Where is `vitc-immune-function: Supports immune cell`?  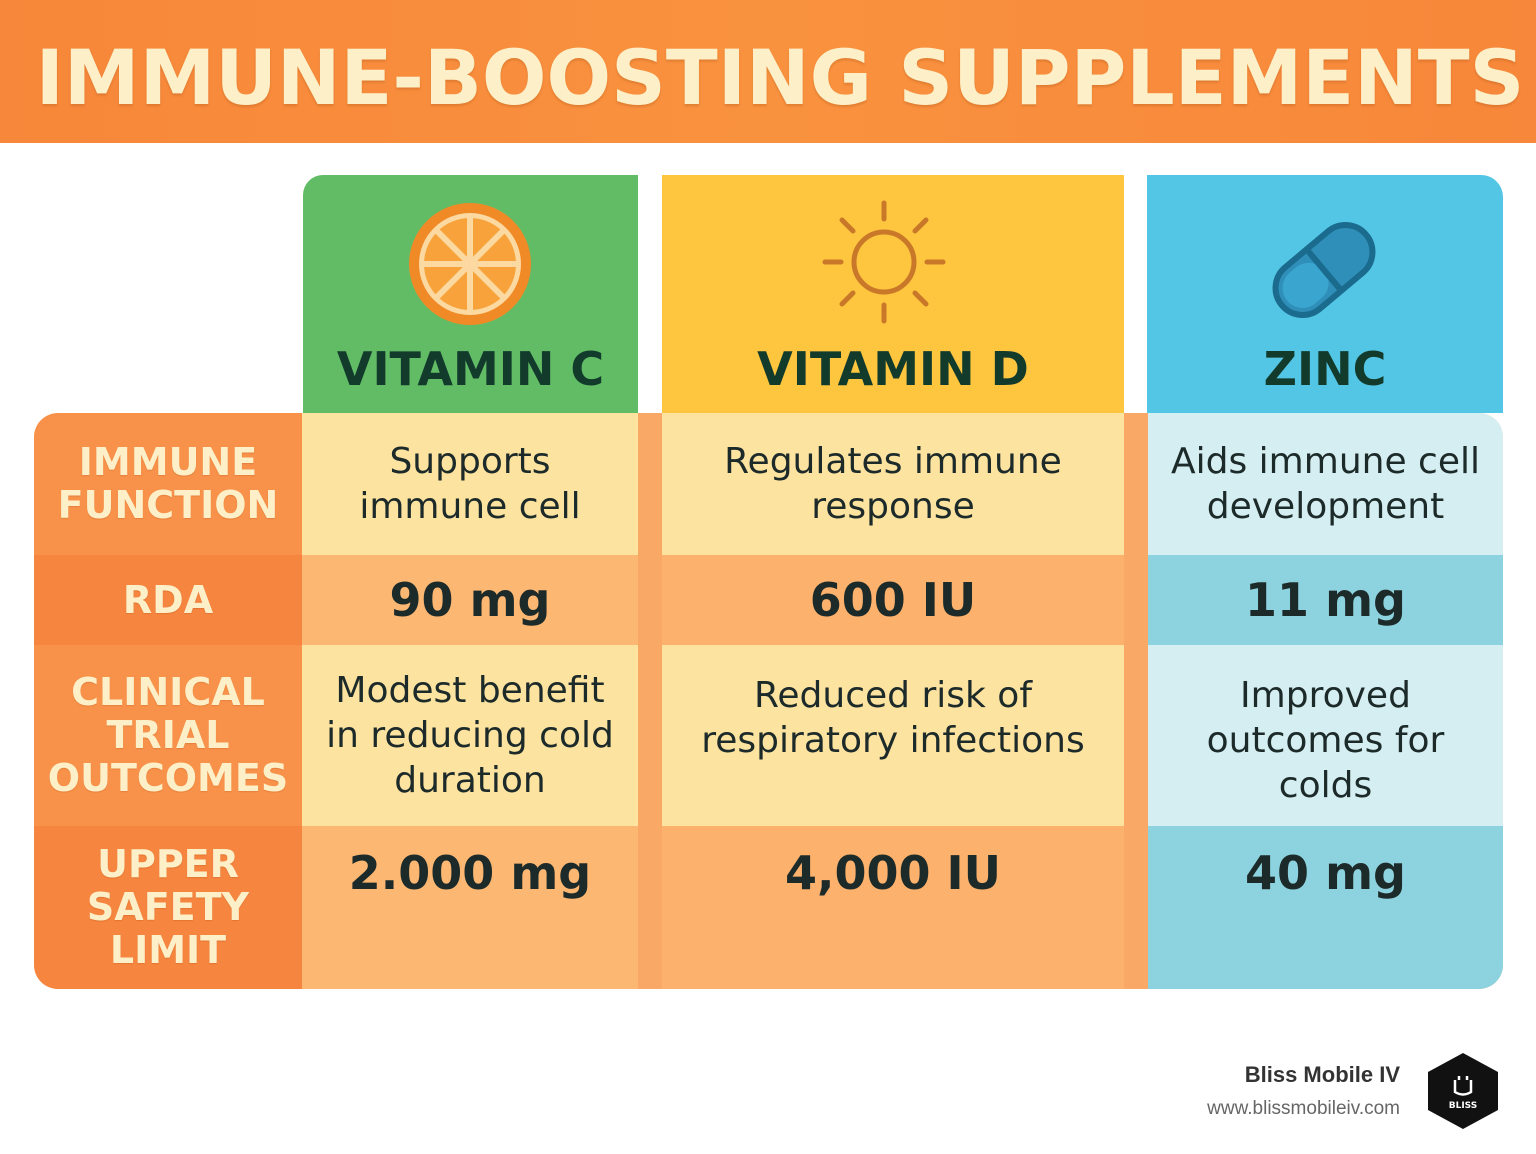 vitc-immune-function: Supports immune cell is located at coordinates (470, 484).